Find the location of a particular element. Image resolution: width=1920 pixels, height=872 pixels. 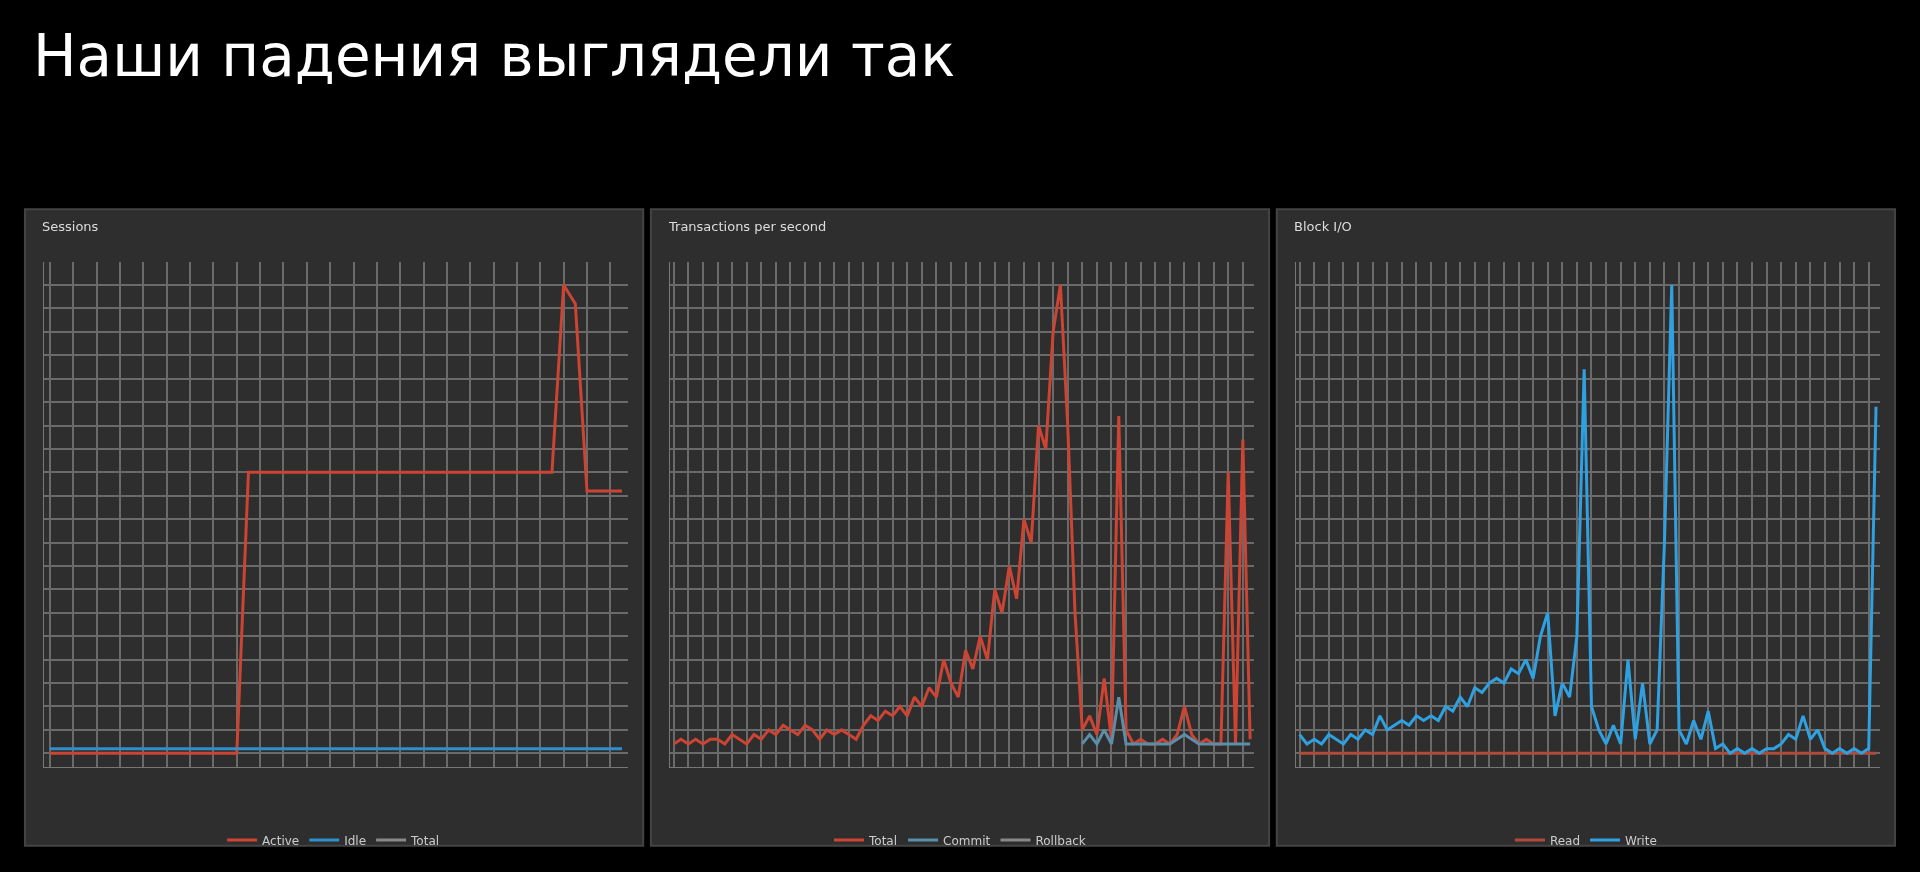

chart-title: Transactions per second is located at coordinates (747, 226).